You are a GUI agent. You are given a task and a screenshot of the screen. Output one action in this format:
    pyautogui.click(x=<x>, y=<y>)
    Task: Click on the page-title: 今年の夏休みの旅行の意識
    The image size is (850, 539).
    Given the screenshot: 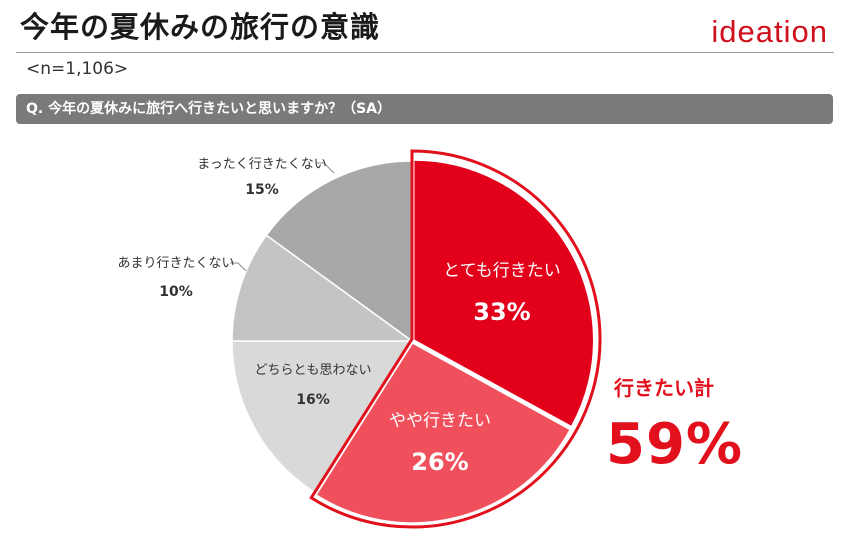 What is the action you would take?
    pyautogui.click(x=200, y=27)
    